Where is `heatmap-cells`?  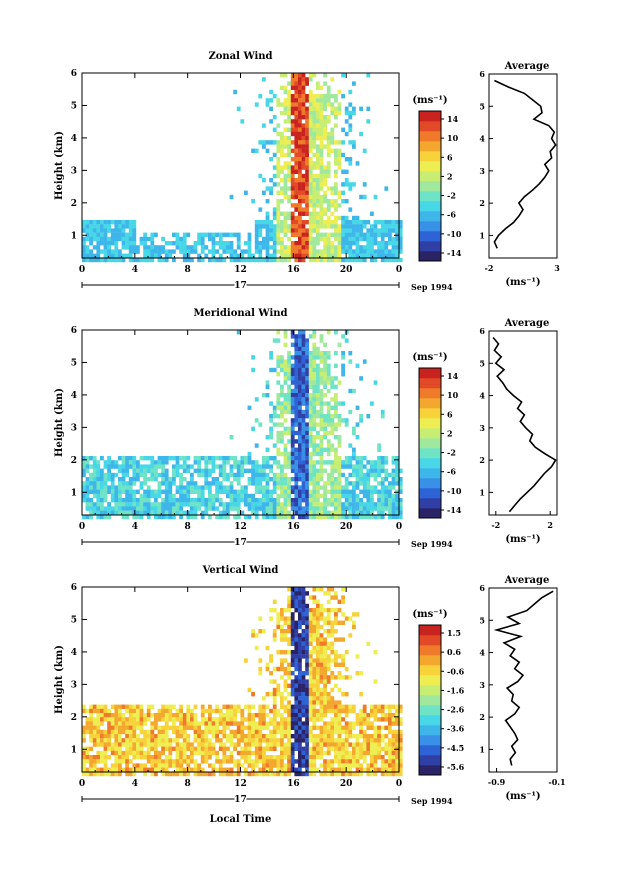 heatmap-cells is located at coordinates (242, 168).